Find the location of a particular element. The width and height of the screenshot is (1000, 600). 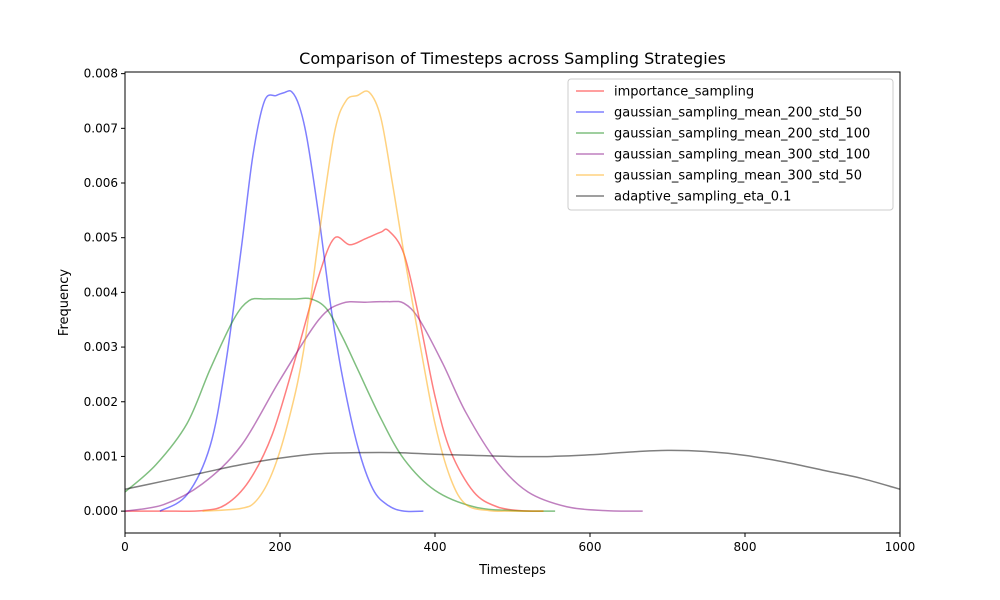

x-tick-label: 200 is located at coordinates (280, 547).